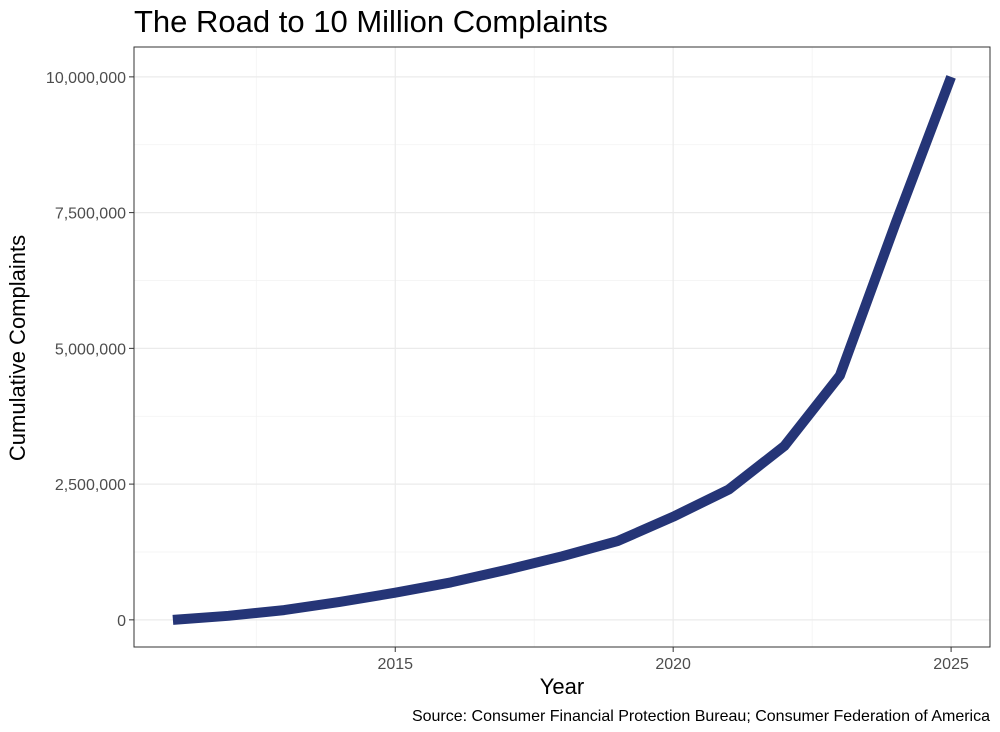 Image resolution: width=1000 pixels, height=732 pixels. I want to click on x-tick-label: 2020, so click(673, 664).